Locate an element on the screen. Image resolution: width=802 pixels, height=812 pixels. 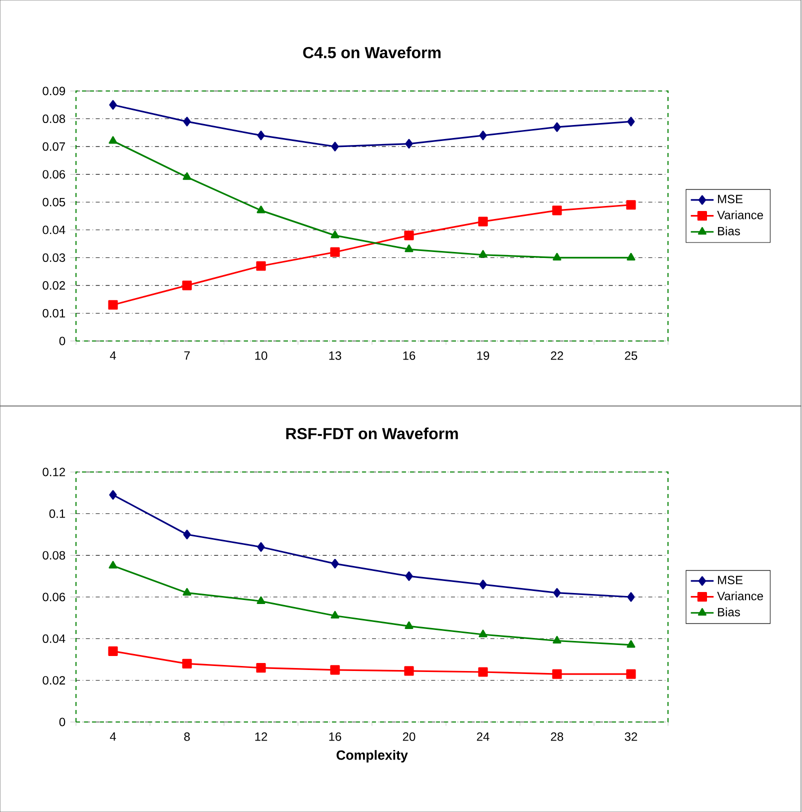
chart-title: RSF-FDT on Waveform is located at coordinates (372, 434).